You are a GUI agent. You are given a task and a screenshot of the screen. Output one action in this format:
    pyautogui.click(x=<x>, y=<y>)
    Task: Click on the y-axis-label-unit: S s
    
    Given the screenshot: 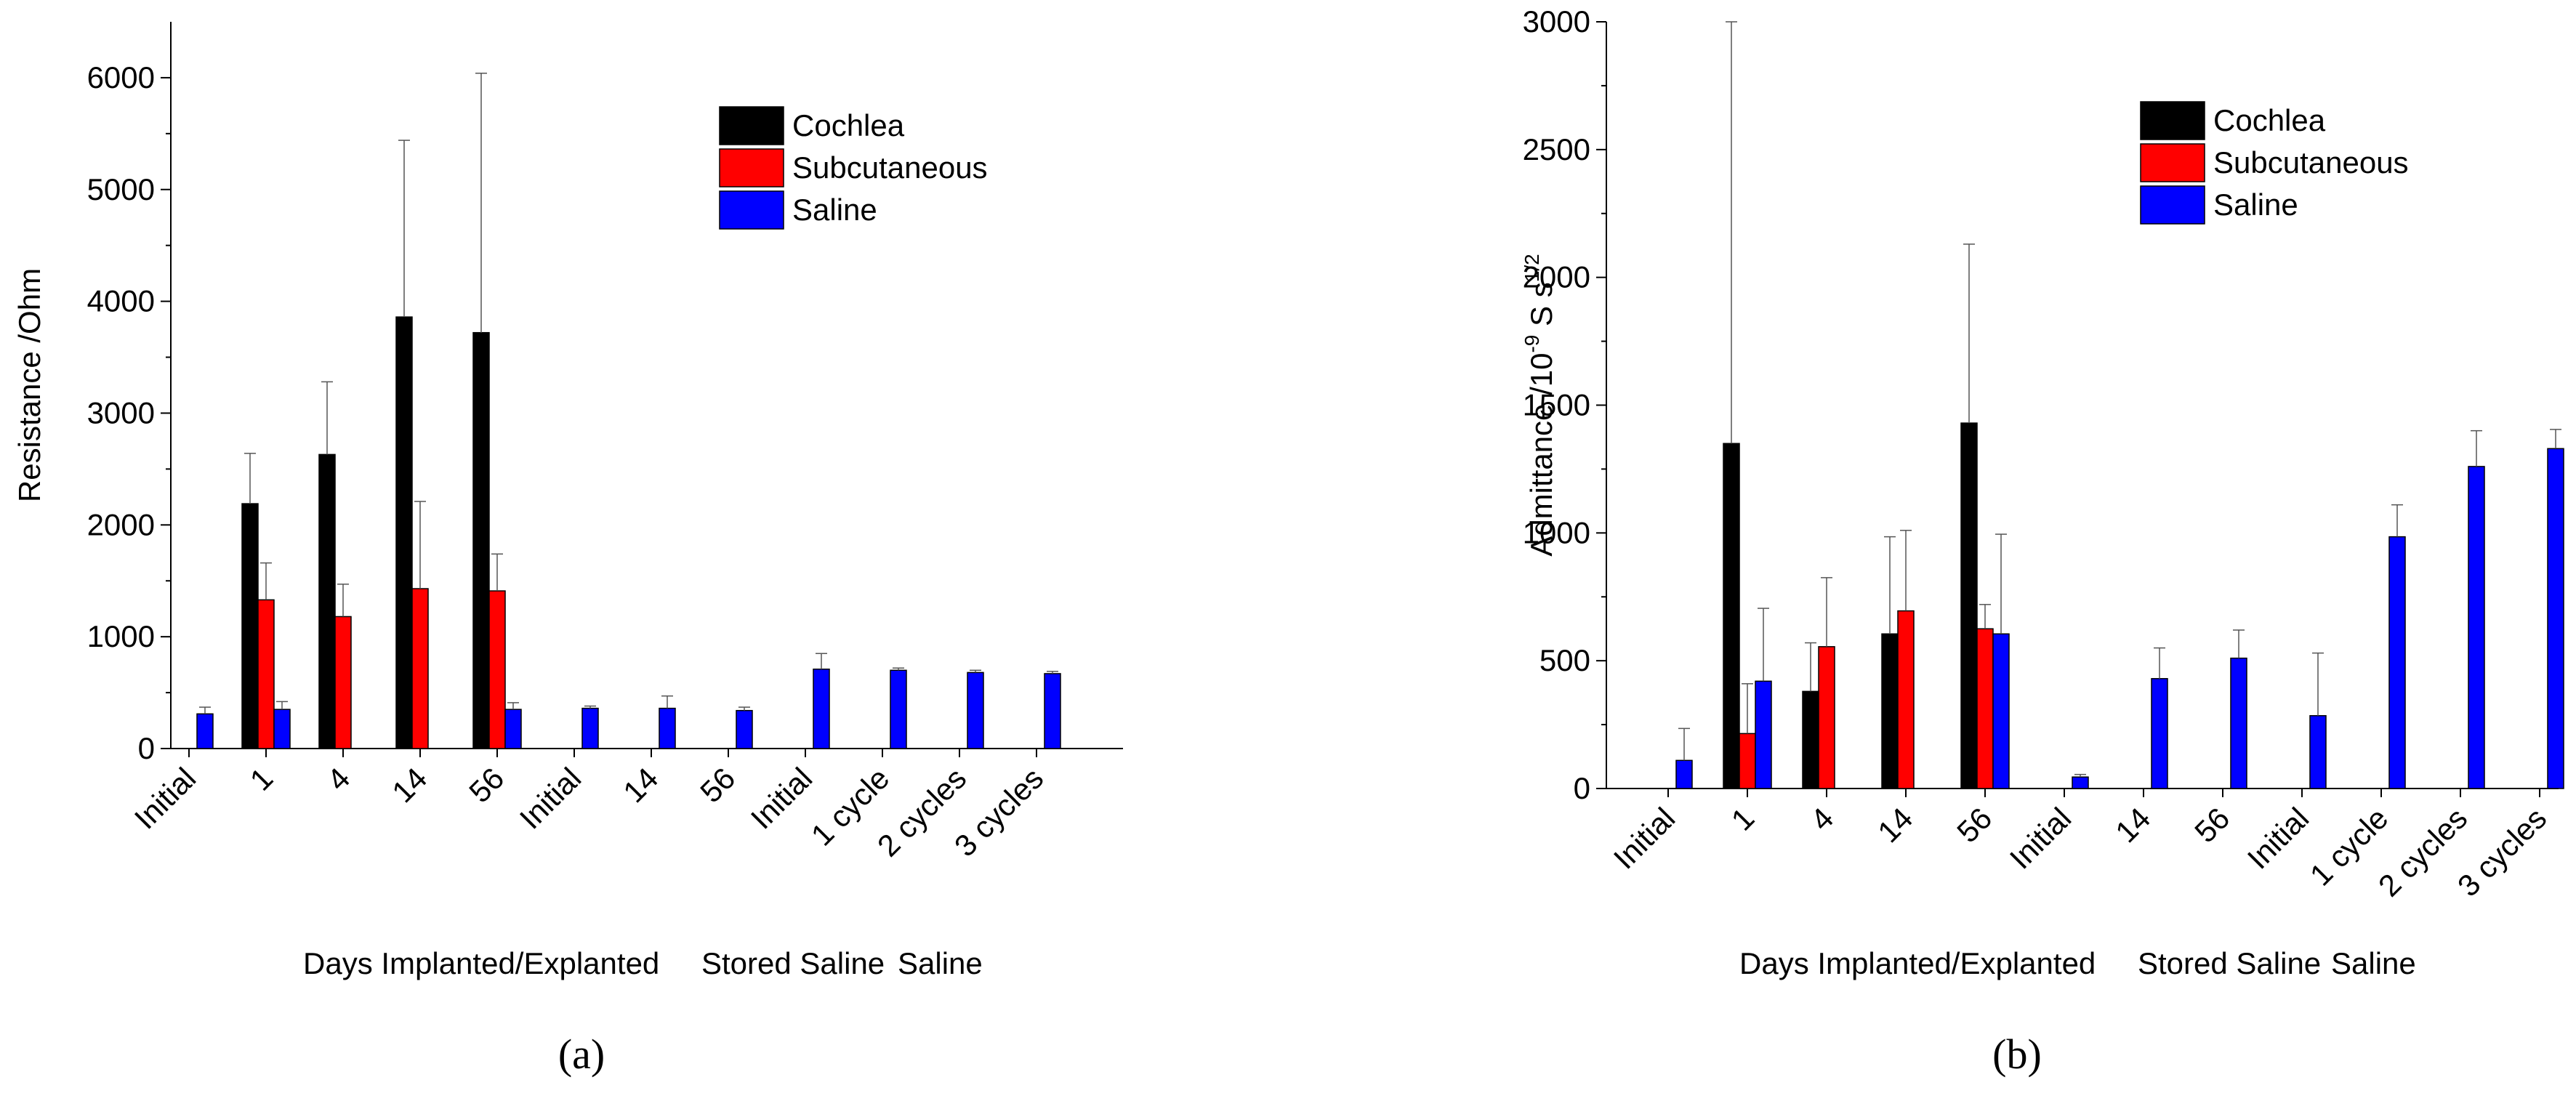 What is the action you would take?
    pyautogui.click(x=1541, y=308)
    